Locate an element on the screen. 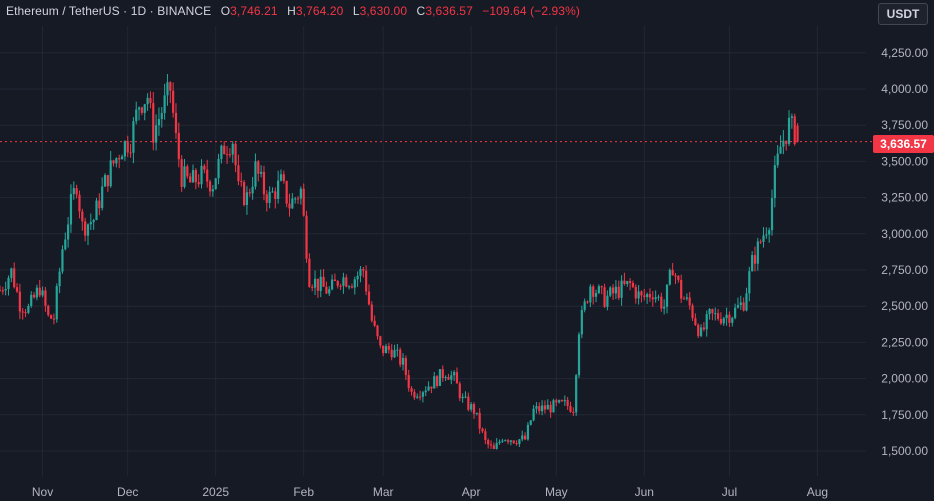  price-tick-label: 3,750.00 is located at coordinates (904, 125).